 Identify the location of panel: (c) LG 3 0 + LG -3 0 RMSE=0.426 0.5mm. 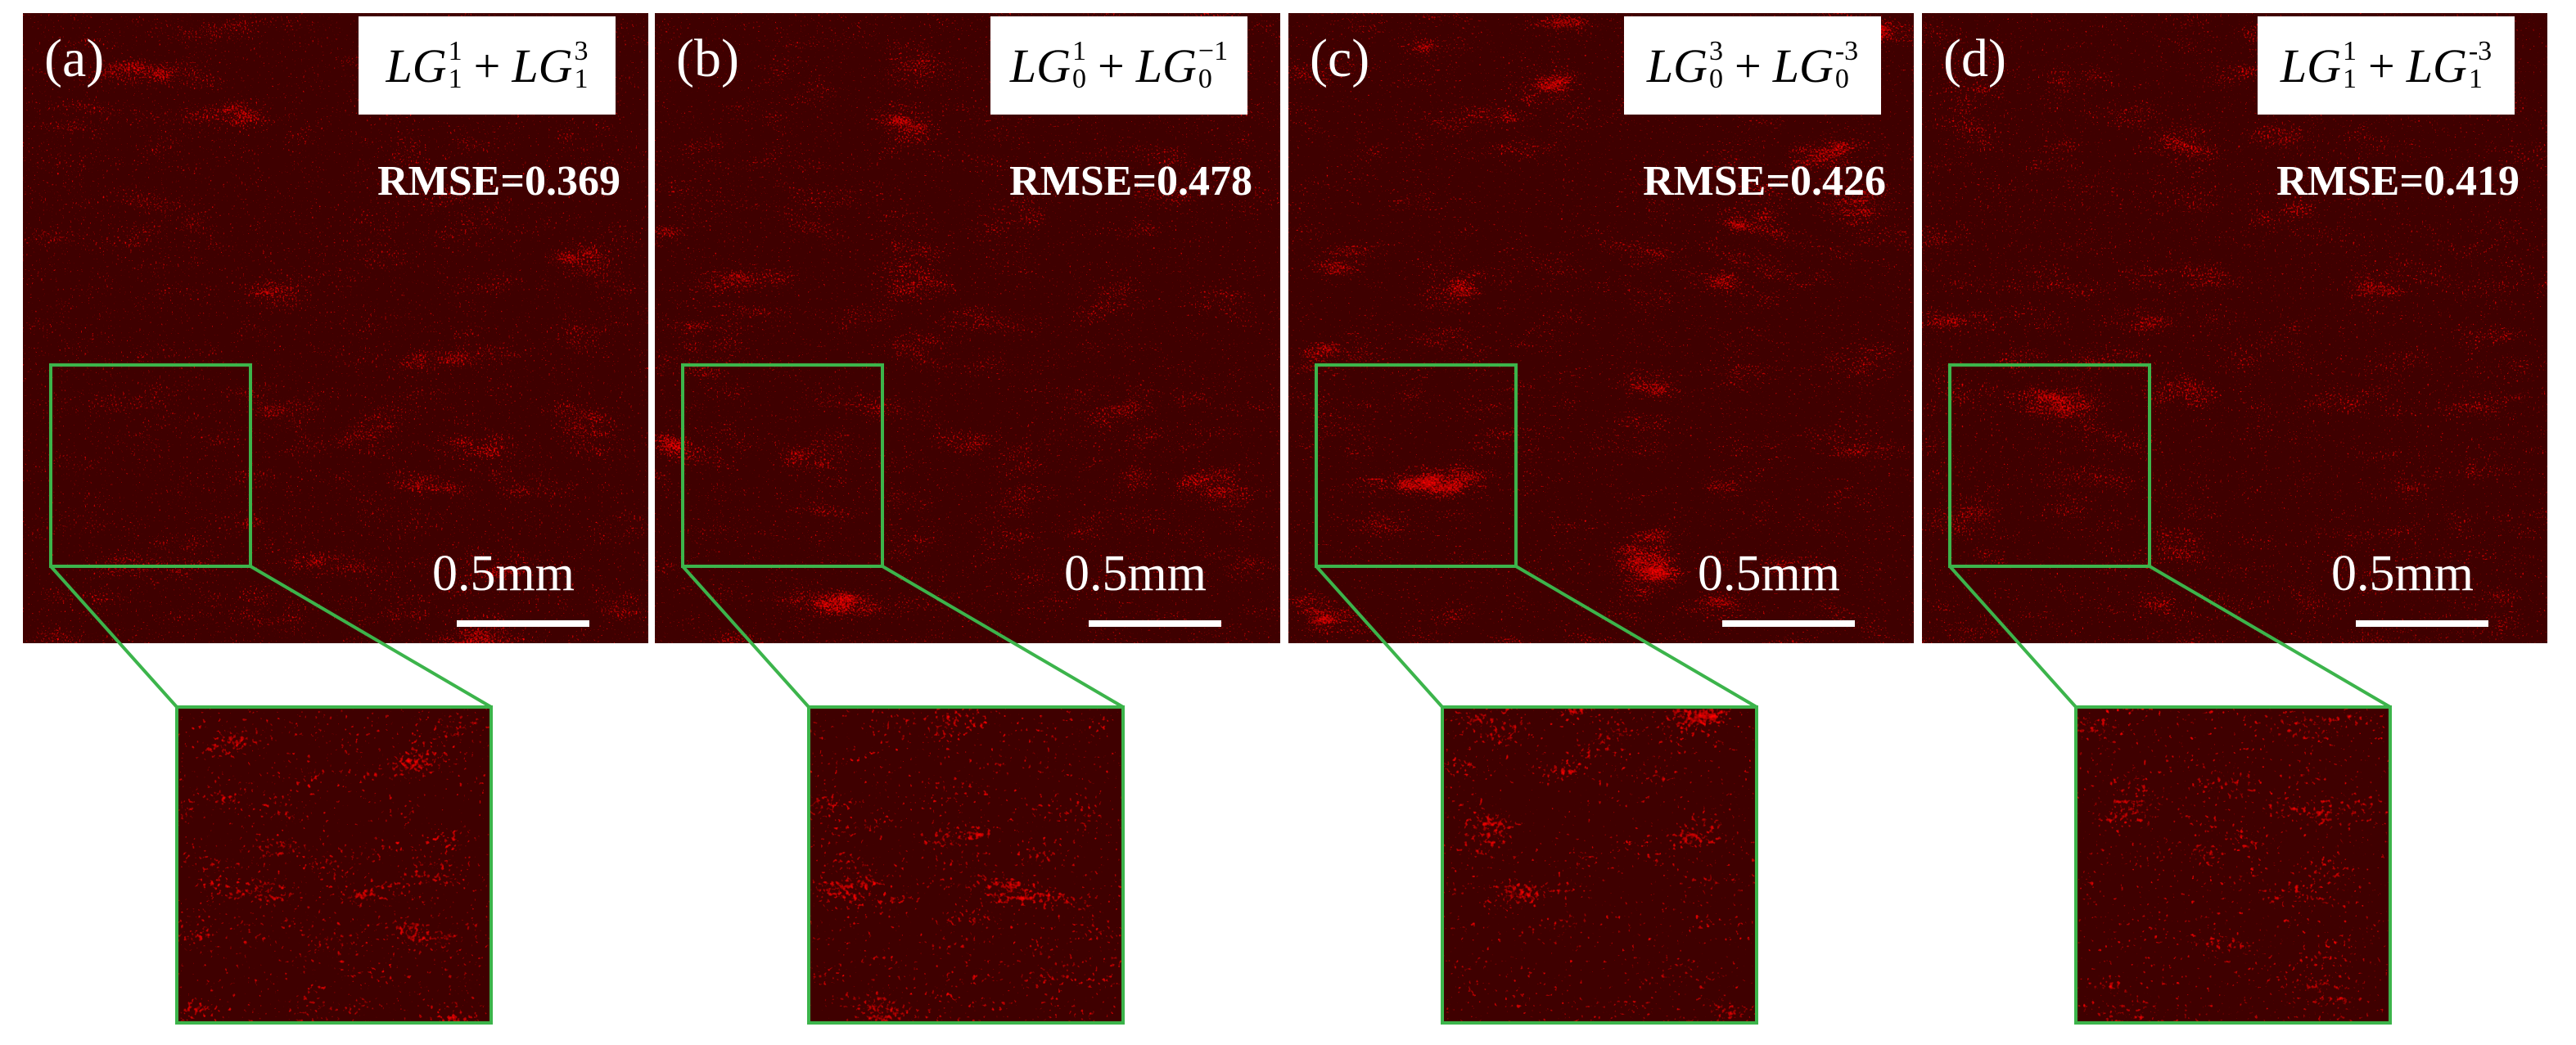
(1601, 328).